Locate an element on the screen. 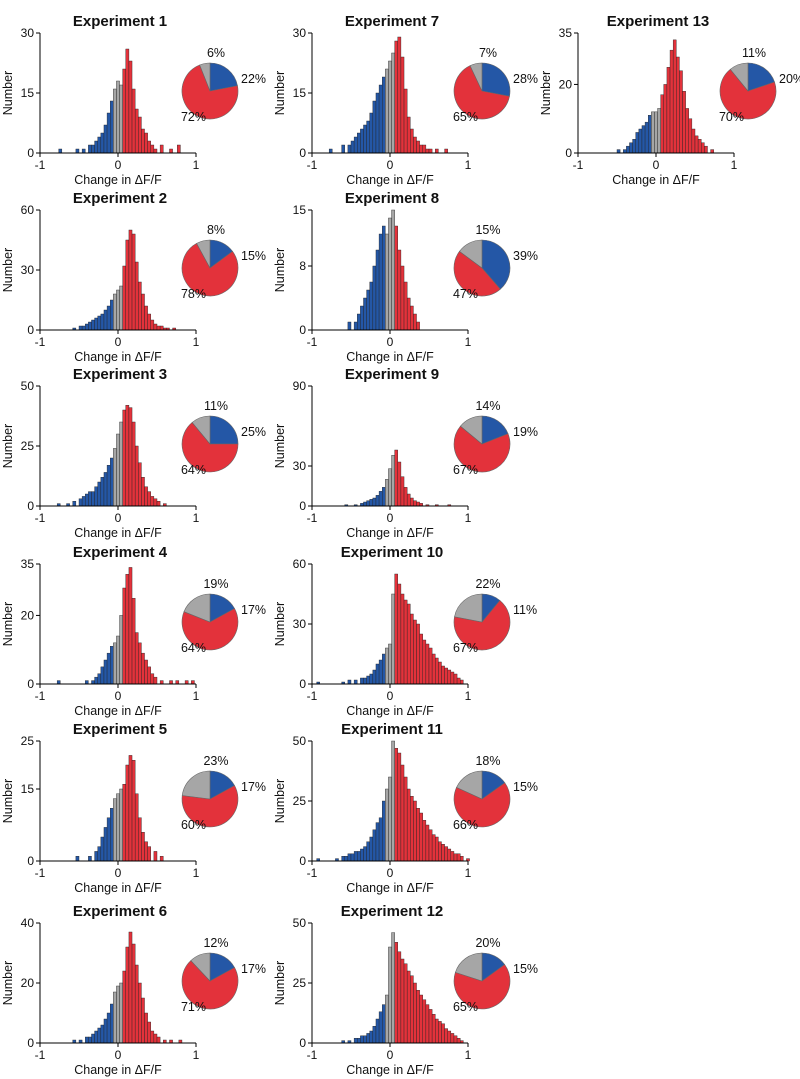  pie-label: 14% is located at coordinates (487, 406).